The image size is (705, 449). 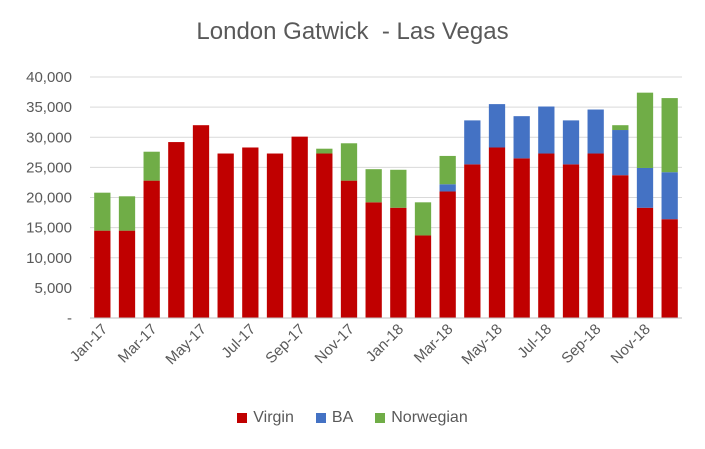 What do you see at coordinates (352, 31) in the screenshot?
I see `chart-title: London Gatwick - Las Vegas` at bounding box center [352, 31].